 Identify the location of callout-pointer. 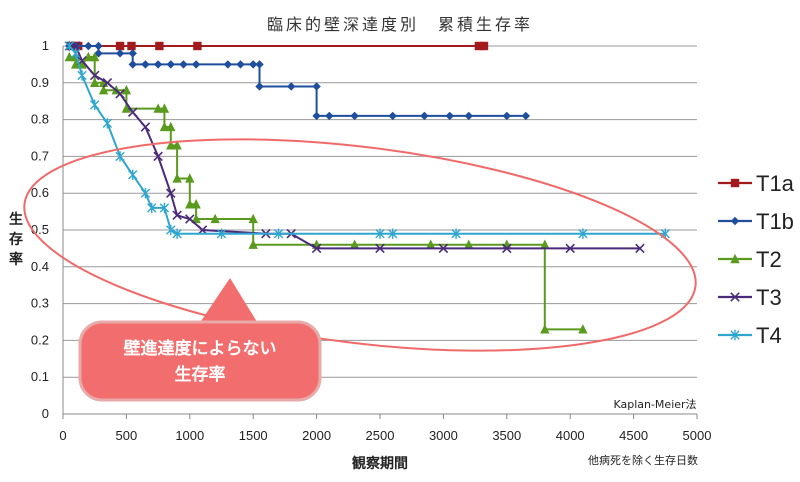
(228, 304).